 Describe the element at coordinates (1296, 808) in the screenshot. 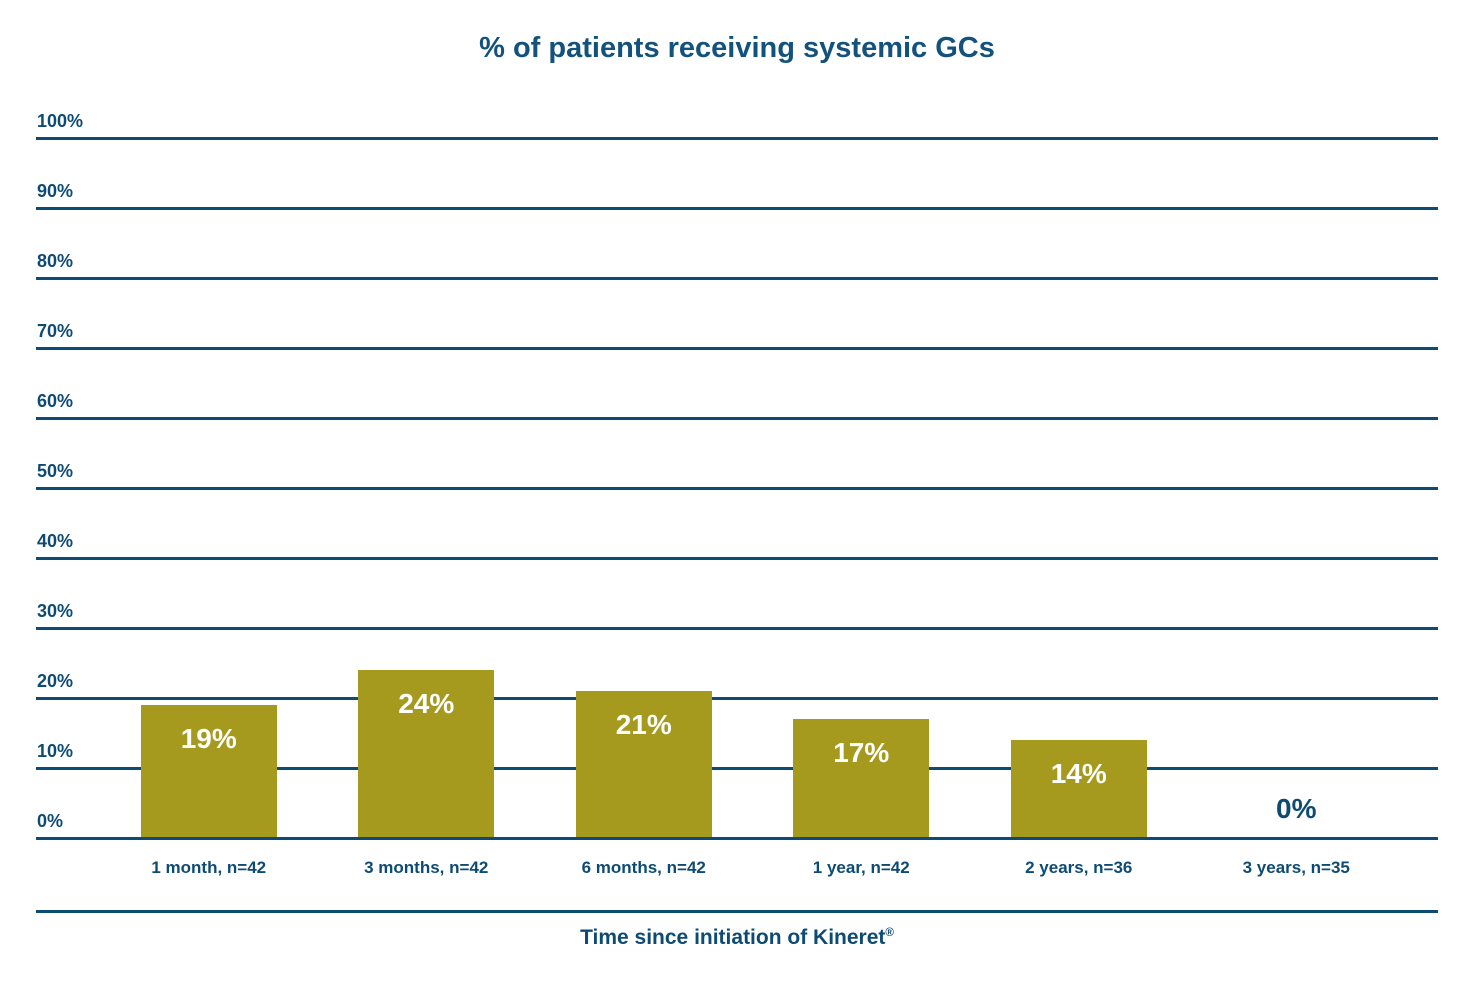

I see `zero-value-label: 0%` at that location.